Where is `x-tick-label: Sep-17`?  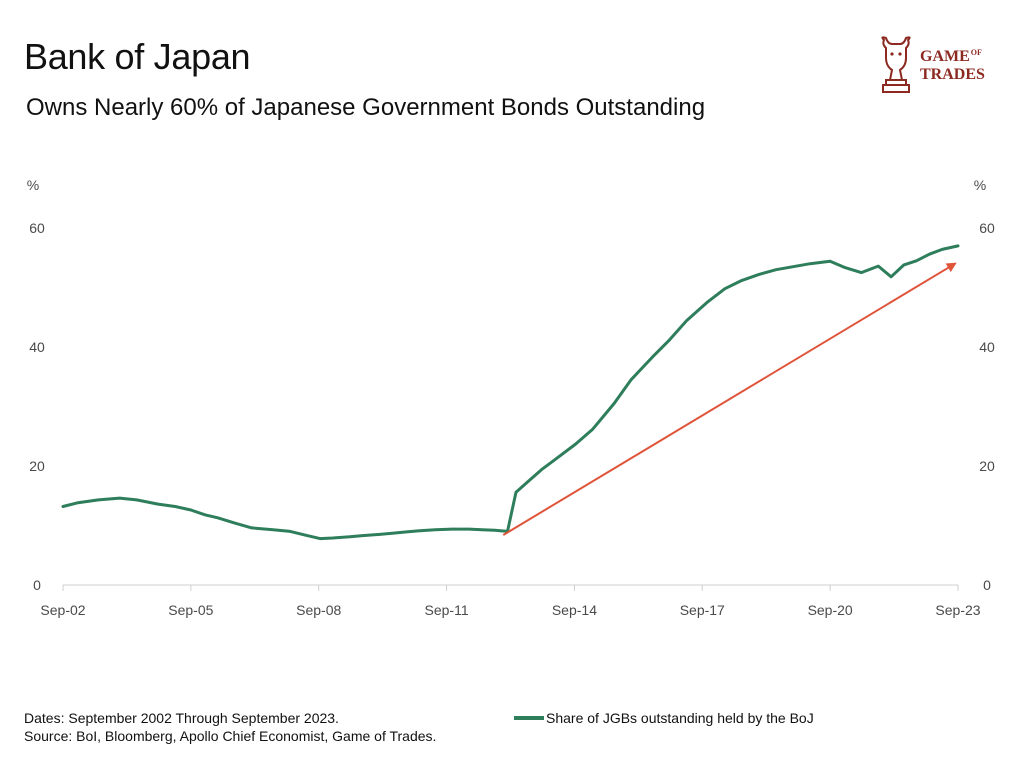 x-tick-label: Sep-17 is located at coordinates (702, 610).